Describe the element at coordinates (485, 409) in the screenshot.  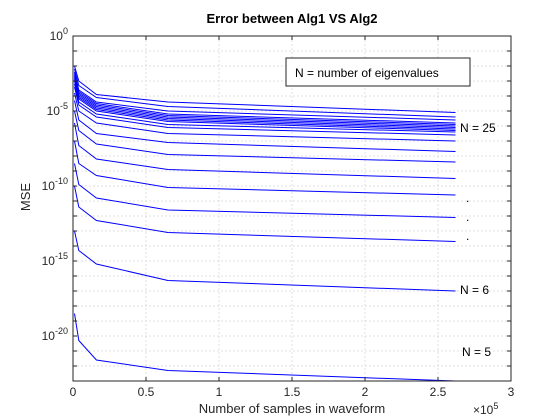
I see `x-exponent-label: ×10⁵` at that location.